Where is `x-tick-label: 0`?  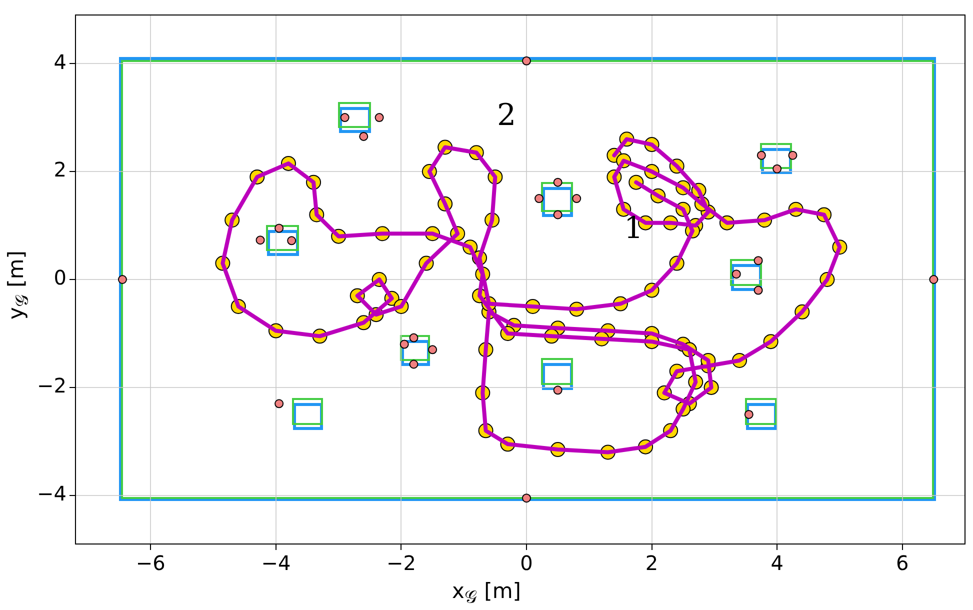
x-tick-label: 0 is located at coordinates (526, 563).